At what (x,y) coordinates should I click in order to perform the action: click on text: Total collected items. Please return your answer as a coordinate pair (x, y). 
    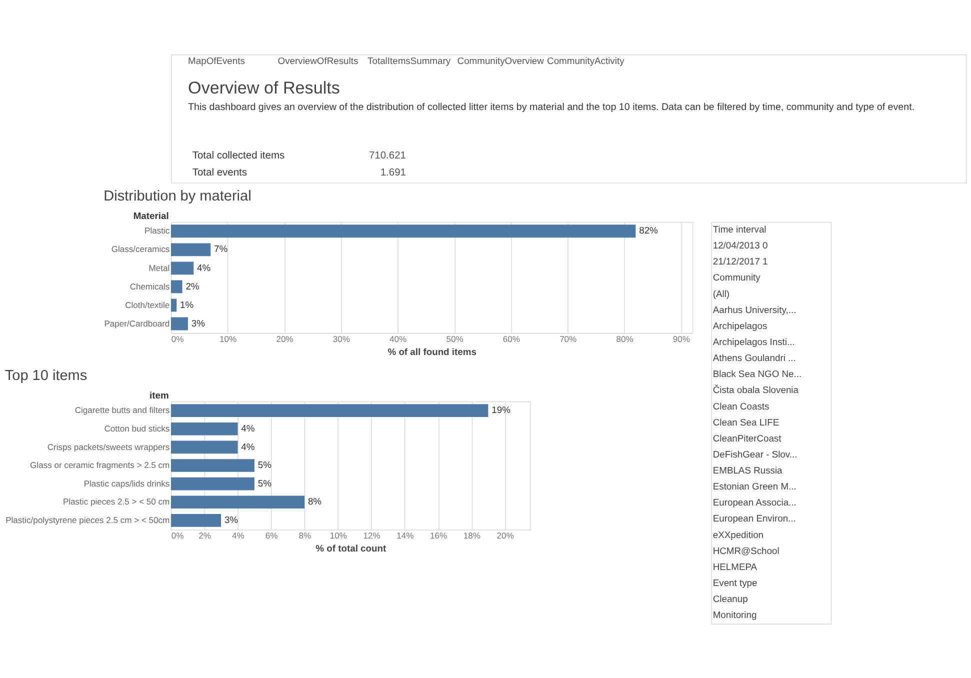
    Looking at the image, I should click on (238, 156).